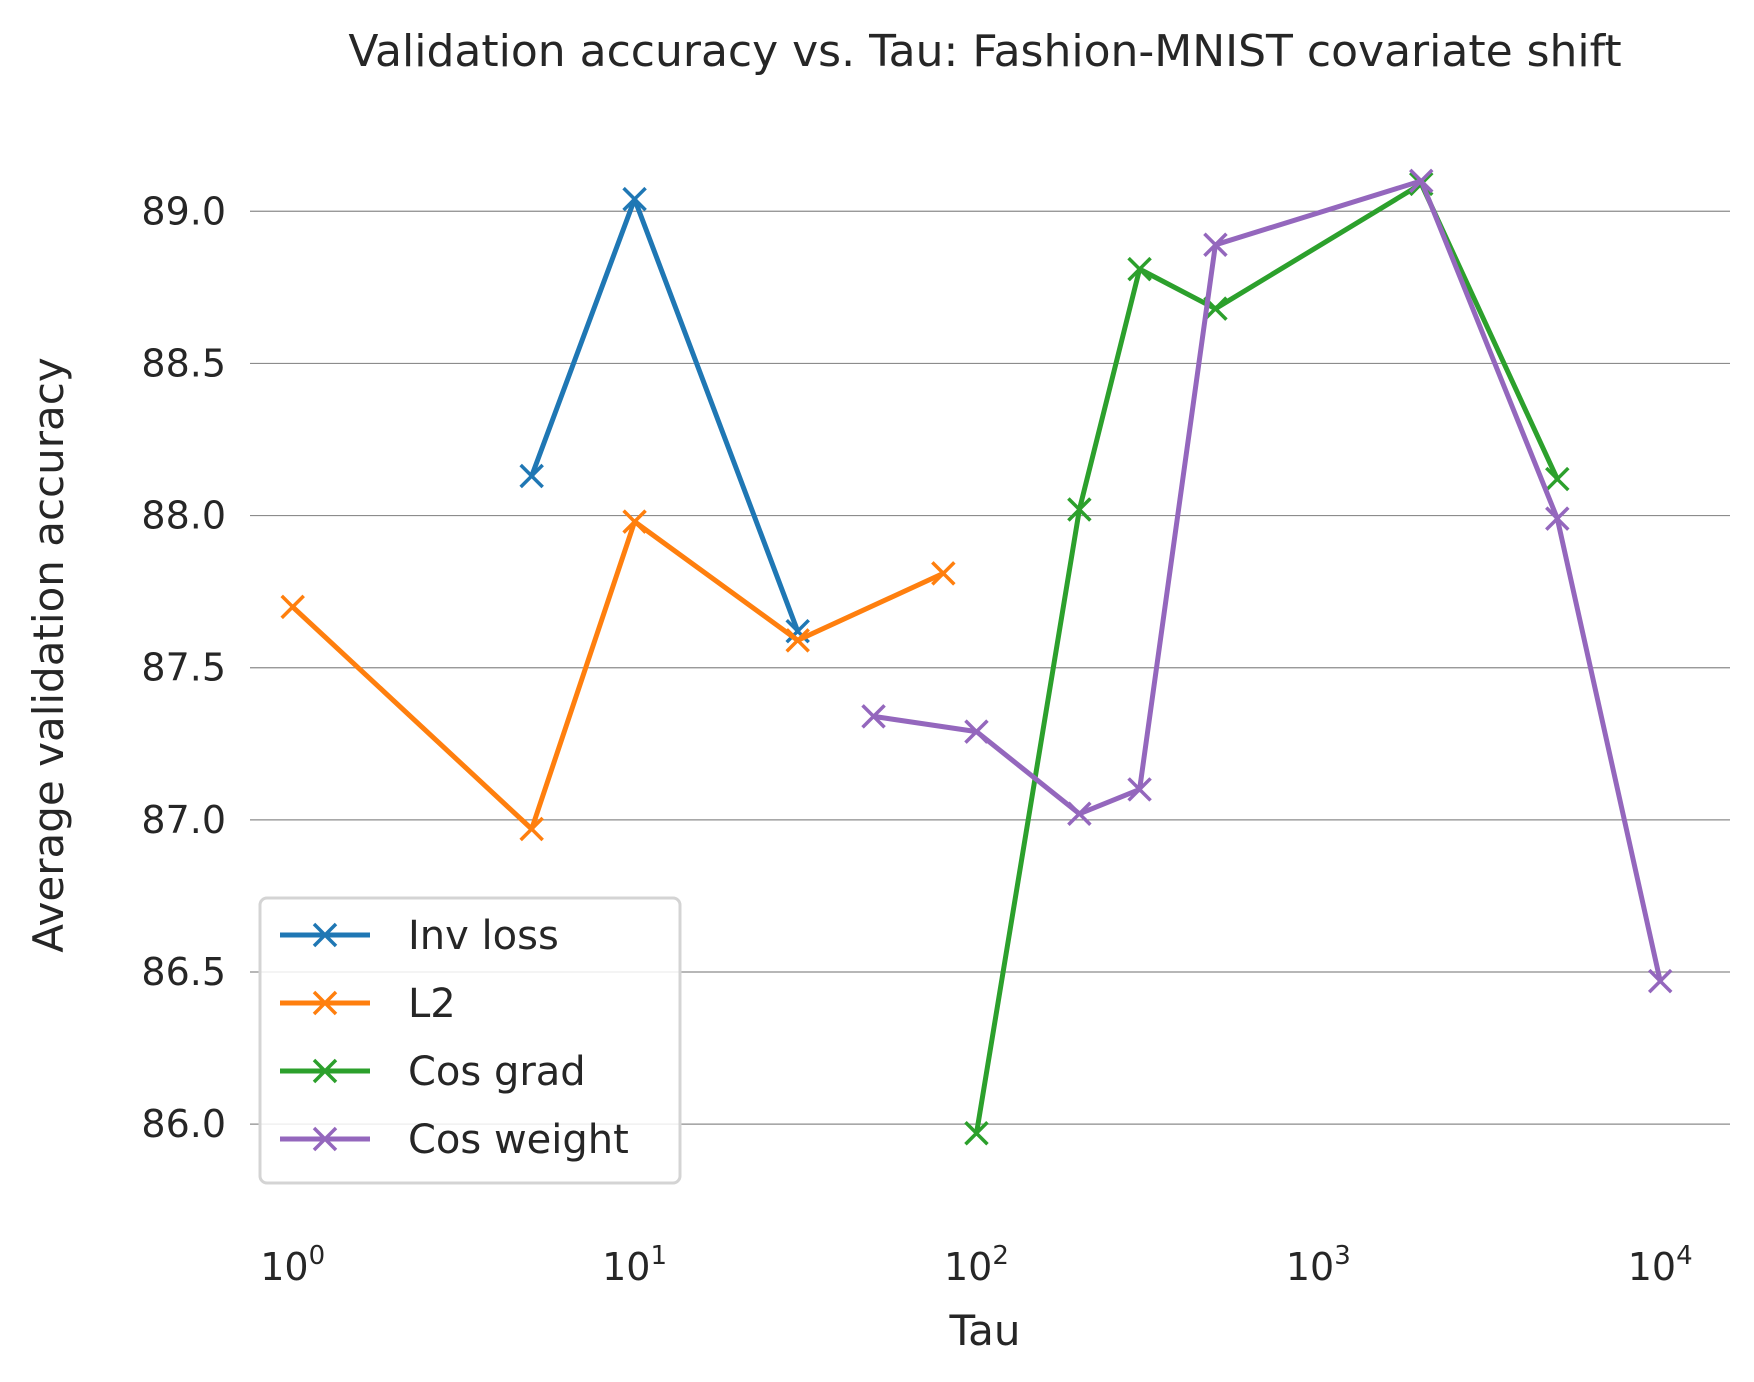  I want to click on y-tick-label: 89.0, so click(183, 211).